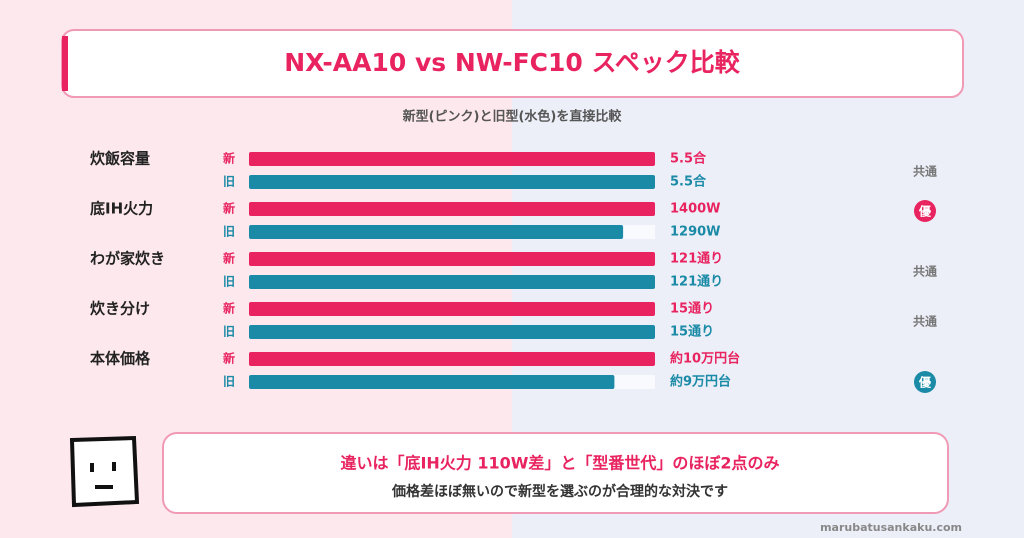  I want to click on row-label: 本体価格, so click(120, 359).